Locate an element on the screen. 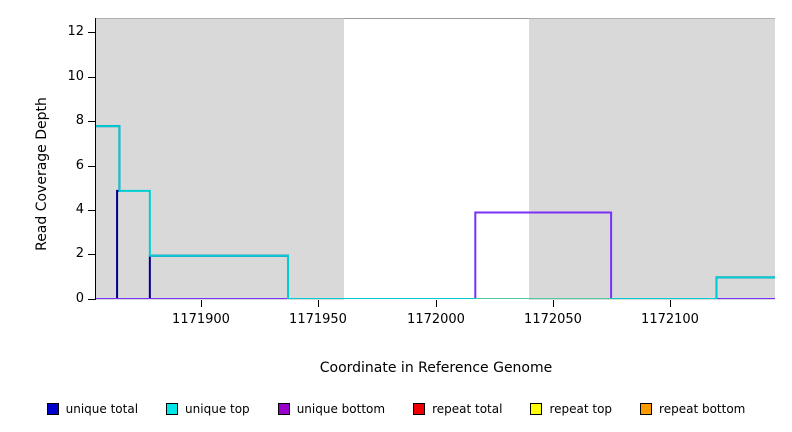 The image size is (792, 432). panel-top-rule is located at coordinates (435, 18).